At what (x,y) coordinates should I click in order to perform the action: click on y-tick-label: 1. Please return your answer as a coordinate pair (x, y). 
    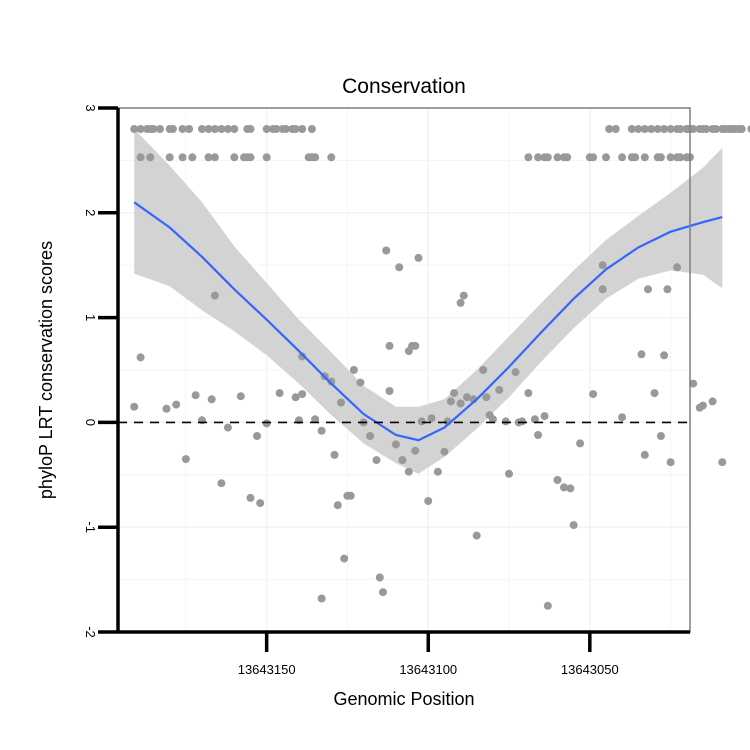
    Looking at the image, I should click on (90, 317).